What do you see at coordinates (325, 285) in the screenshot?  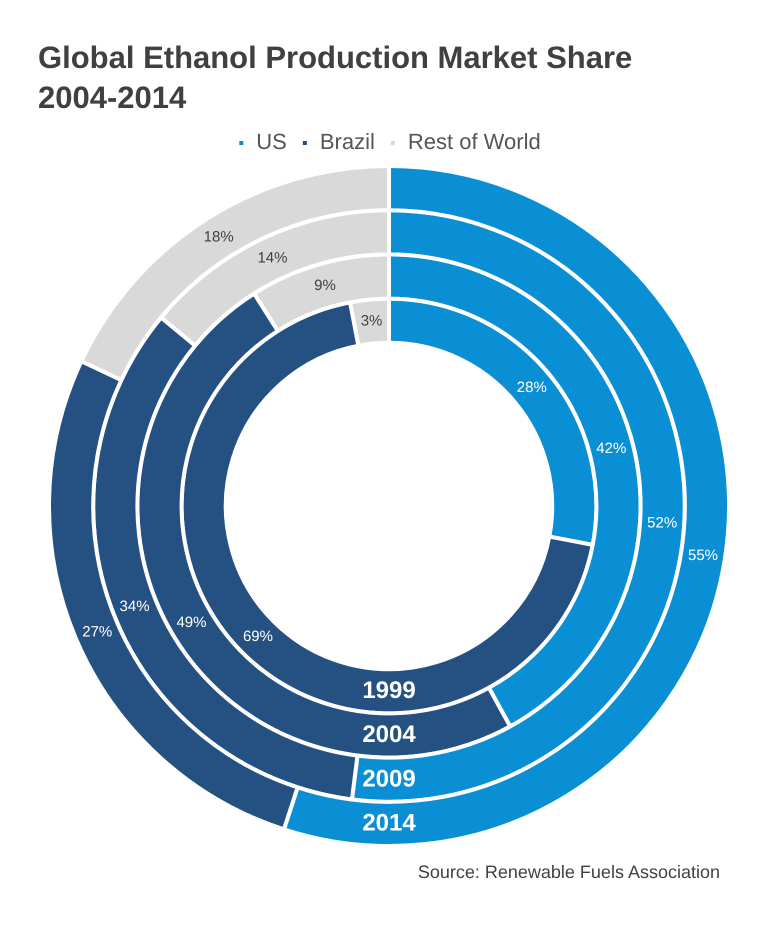 I see `data-label: 9%` at bounding box center [325, 285].